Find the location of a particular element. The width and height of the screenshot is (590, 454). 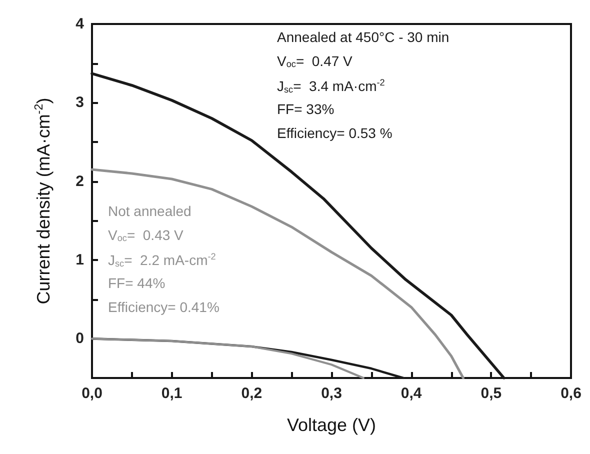

annotation: Not annealed is located at coordinates (150, 211).